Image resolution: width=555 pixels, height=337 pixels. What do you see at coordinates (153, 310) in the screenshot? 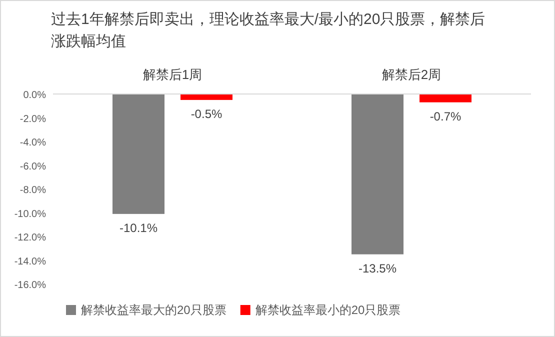
I see `legend-label: 解禁收益率最大的20只股票` at bounding box center [153, 310].